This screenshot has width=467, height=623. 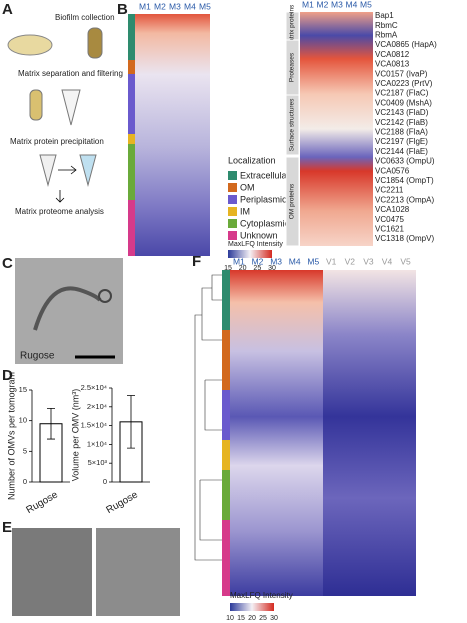 I want to click on y-tick-label: 2×10⁴, so click(x=97, y=406).